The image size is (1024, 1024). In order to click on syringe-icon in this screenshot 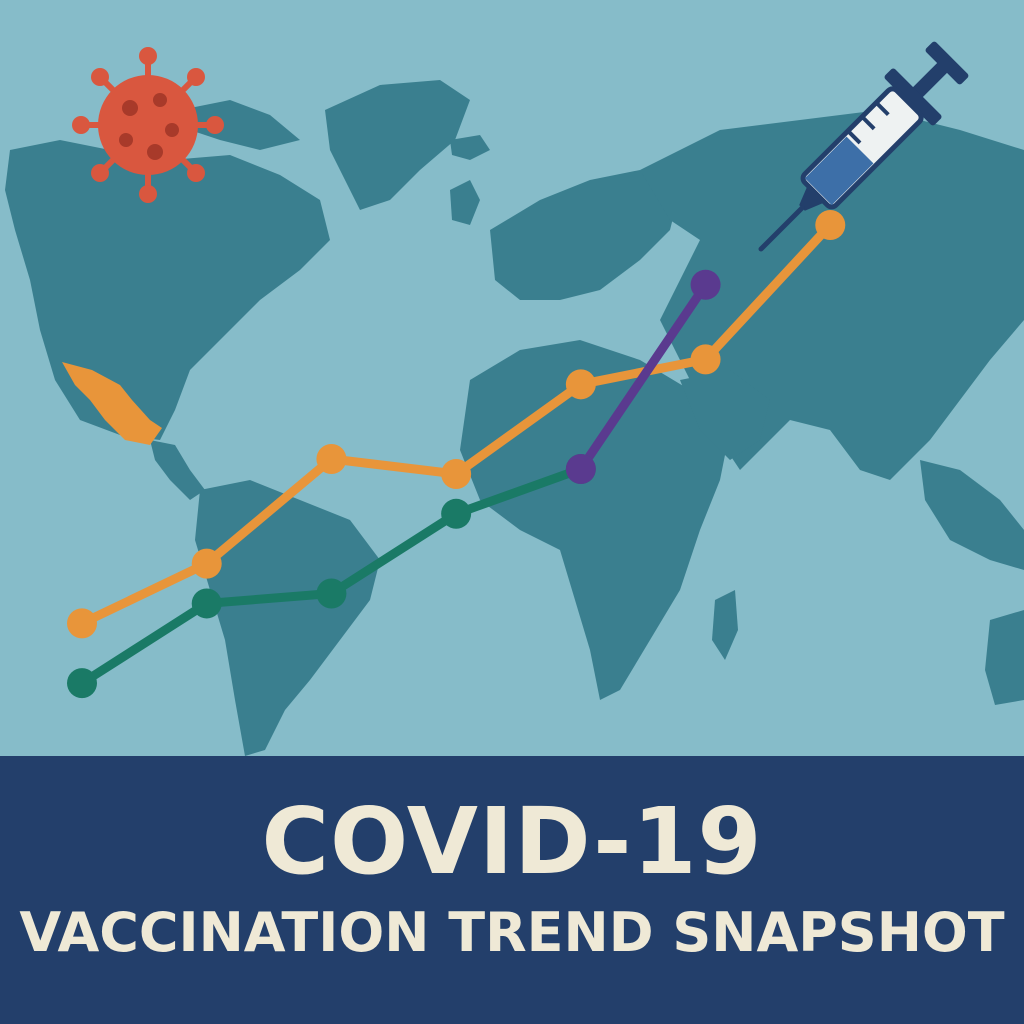, I will do `click(863, 146)`.